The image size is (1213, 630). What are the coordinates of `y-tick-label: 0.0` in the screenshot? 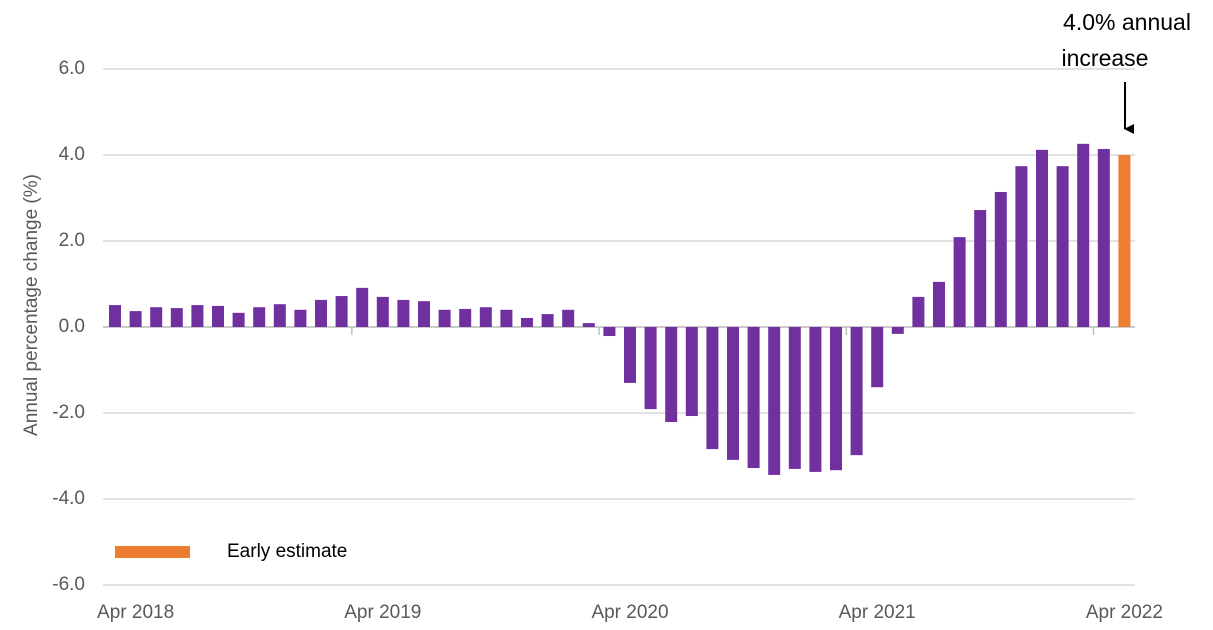 It's located at (72, 326).